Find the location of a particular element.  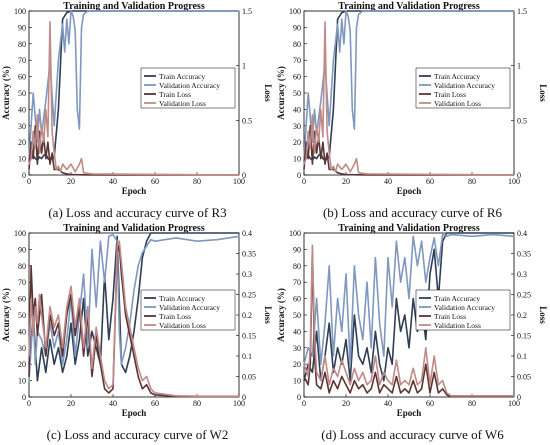

legend-box is located at coordinates (188, 88).